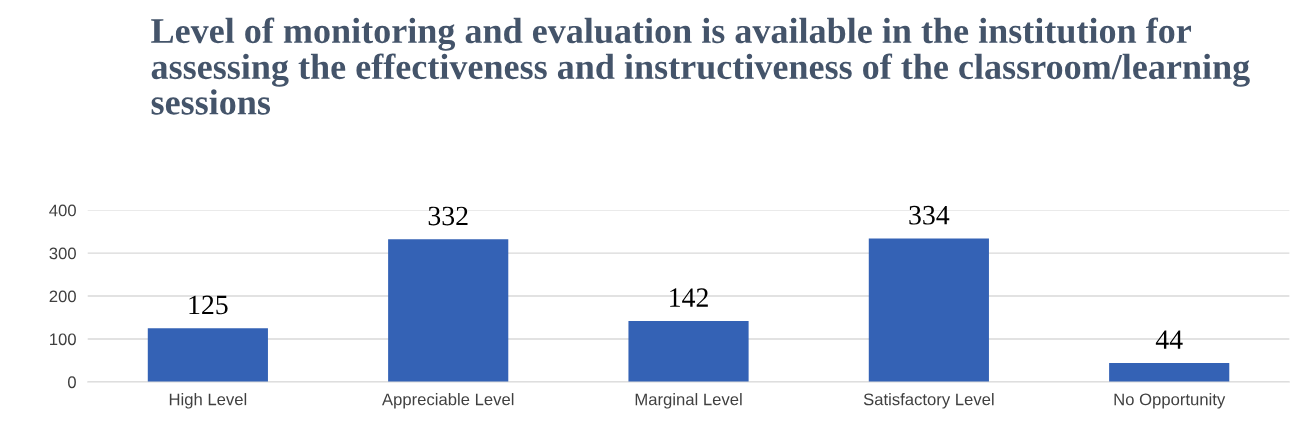 The height and width of the screenshot is (436, 1309). Describe the element at coordinates (71, 382) in the screenshot. I see `y-tick-label: 0` at that location.